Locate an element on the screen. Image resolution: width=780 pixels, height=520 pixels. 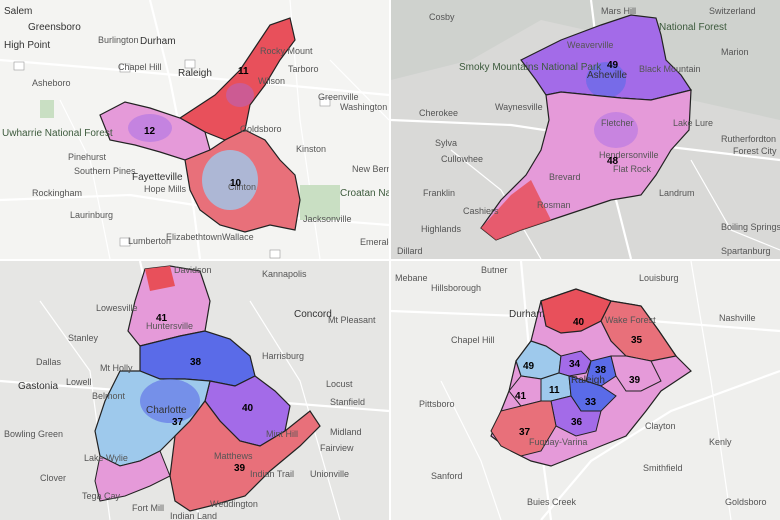
place-label: Asheville is located at coordinates (607, 75).